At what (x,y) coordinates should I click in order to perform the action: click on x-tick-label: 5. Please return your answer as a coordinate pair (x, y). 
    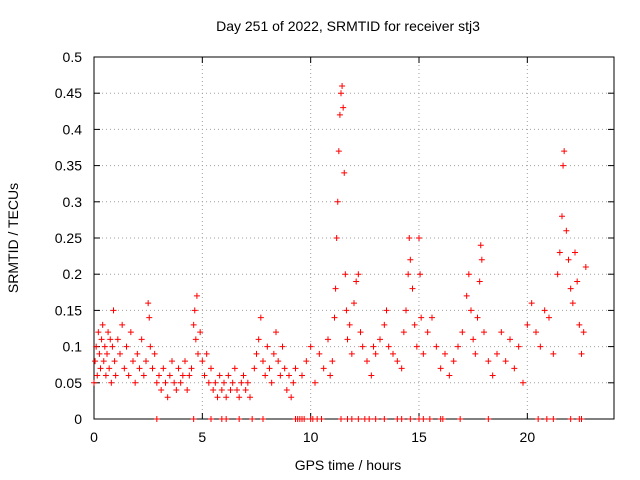
    Looking at the image, I should click on (202, 437).